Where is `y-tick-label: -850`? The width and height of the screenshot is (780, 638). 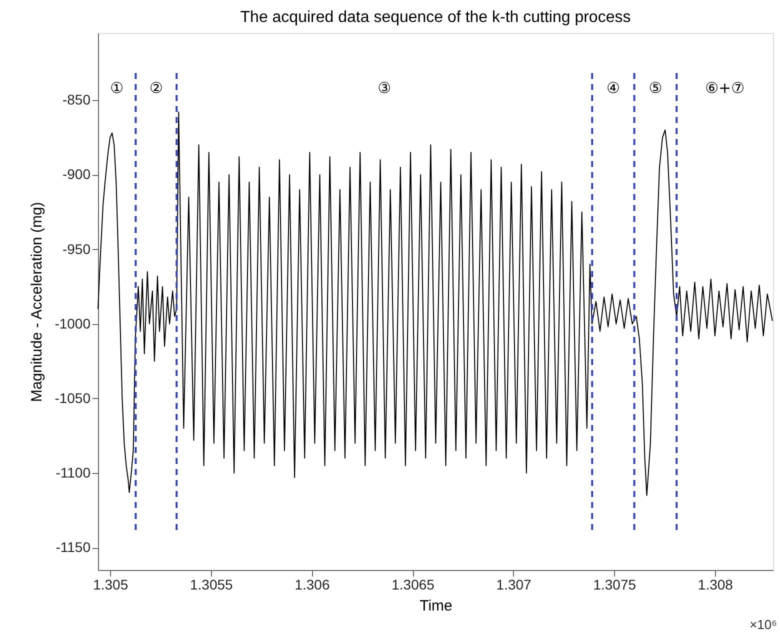 y-tick-label: -850 is located at coordinates (76, 100).